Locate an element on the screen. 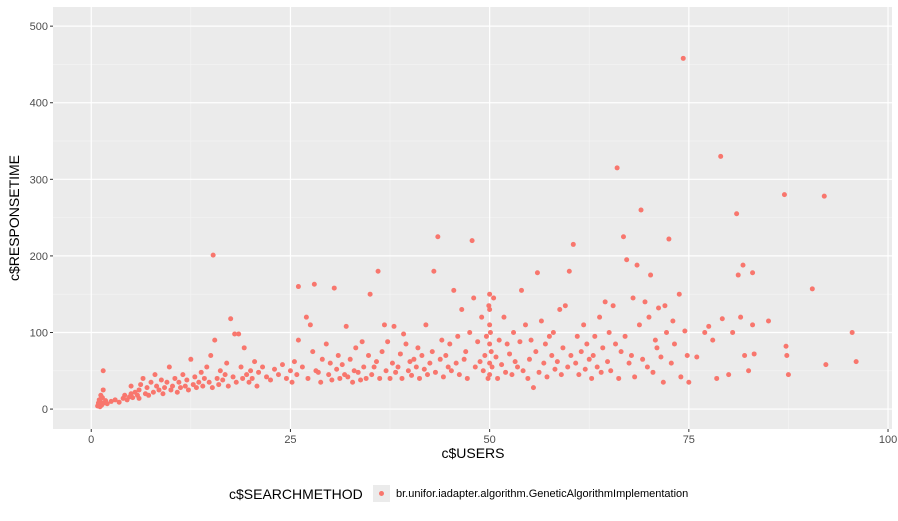 Image resolution: width=898 pixels, height=521 pixels. y-tick-label: 200 is located at coordinates (39, 257).